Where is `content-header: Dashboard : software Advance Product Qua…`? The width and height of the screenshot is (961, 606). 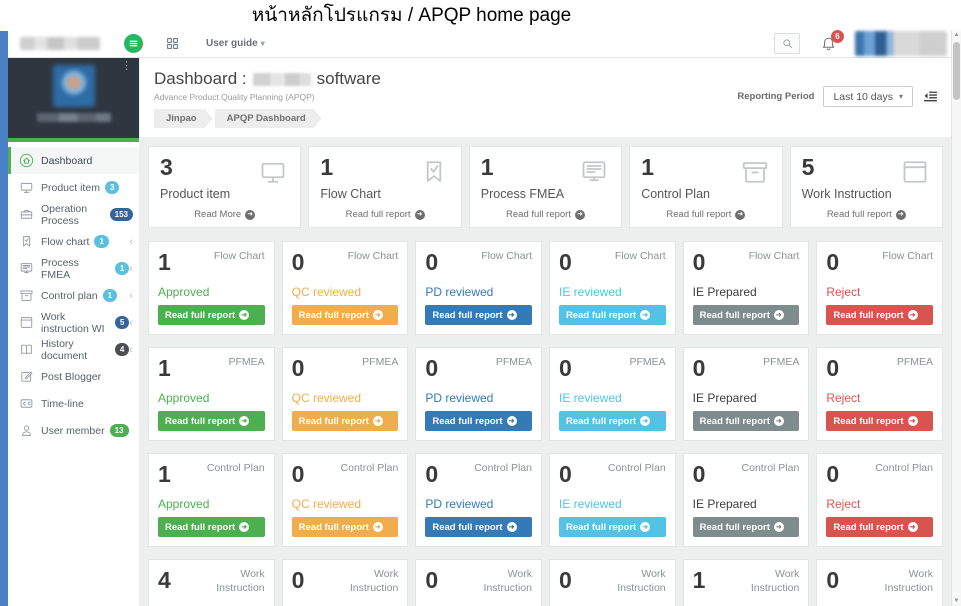 content-header: Dashboard : software Advance Product Qua… is located at coordinates (545, 97).